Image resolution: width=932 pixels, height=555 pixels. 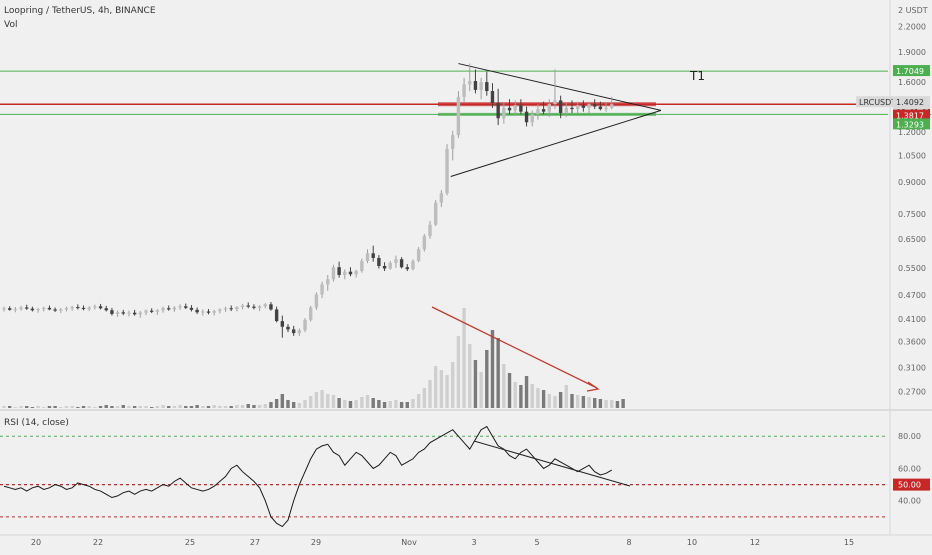 What do you see at coordinates (874, 102) in the screenshot?
I see `price-tag-pair` at bounding box center [874, 102].